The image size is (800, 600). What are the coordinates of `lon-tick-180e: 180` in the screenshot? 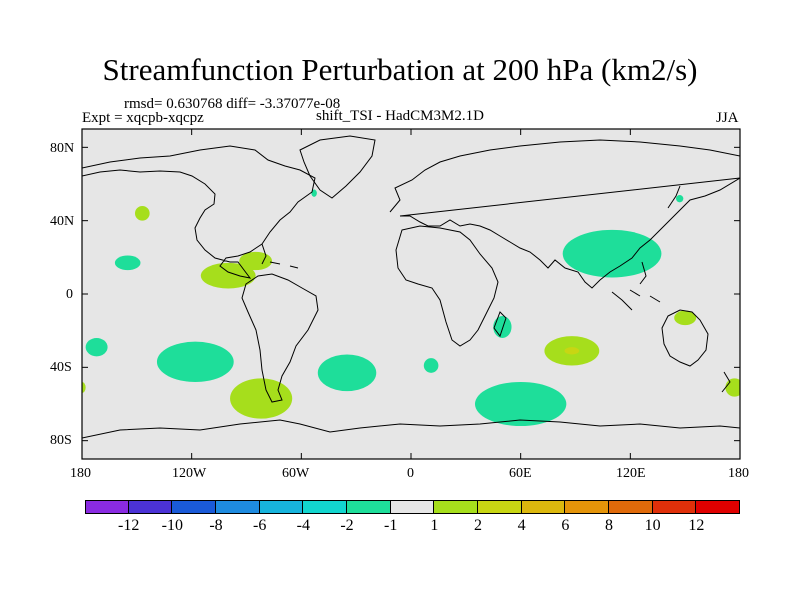 It's located at (738, 473).